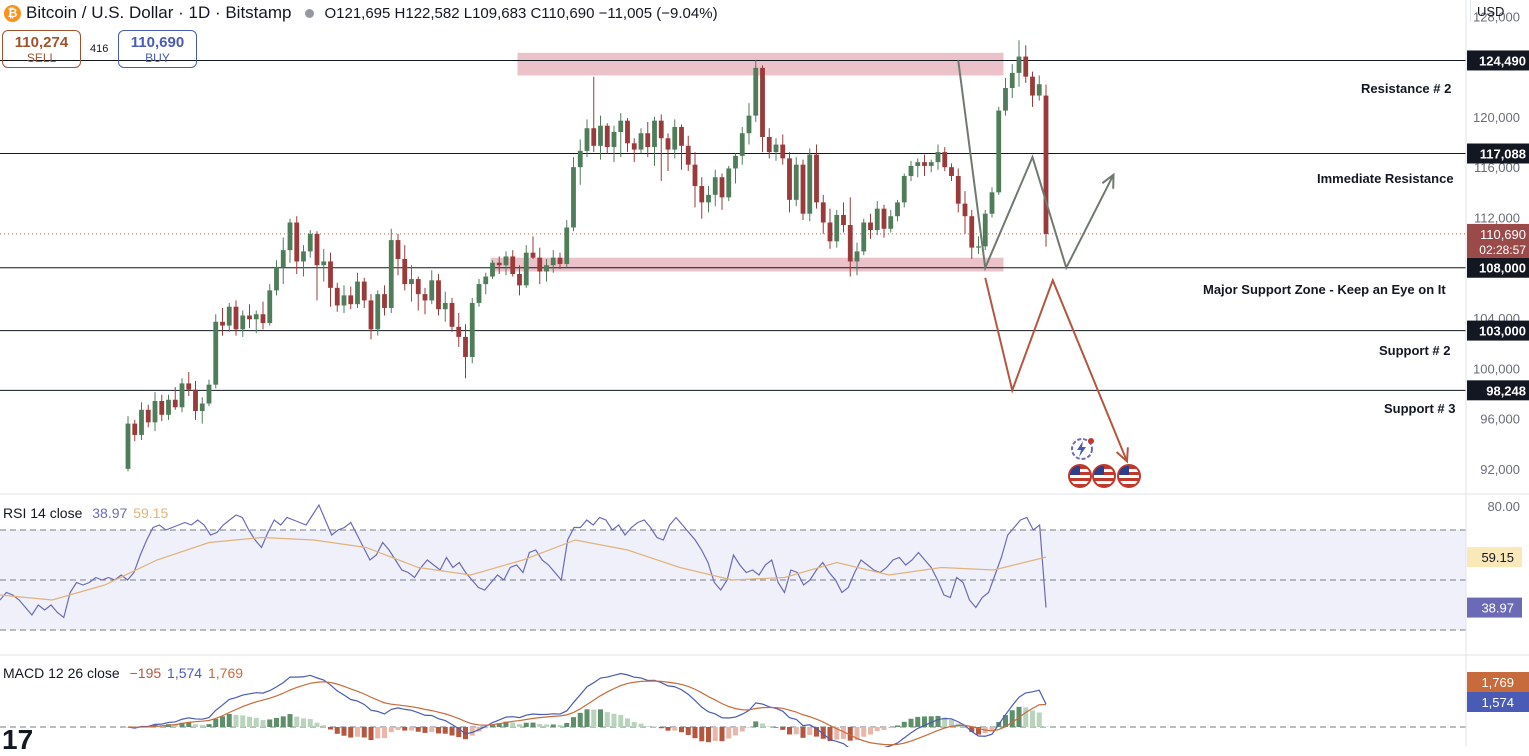 This screenshot has width=1529, height=756. What do you see at coordinates (41, 58) in the screenshot?
I see `sell-label: SELL` at bounding box center [41, 58].